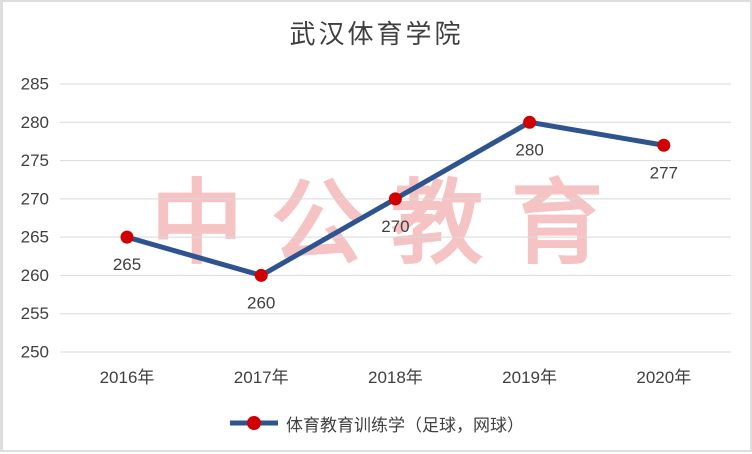 This screenshot has height=454, width=752. I want to click on legend-series-marker-icon, so click(254, 423).